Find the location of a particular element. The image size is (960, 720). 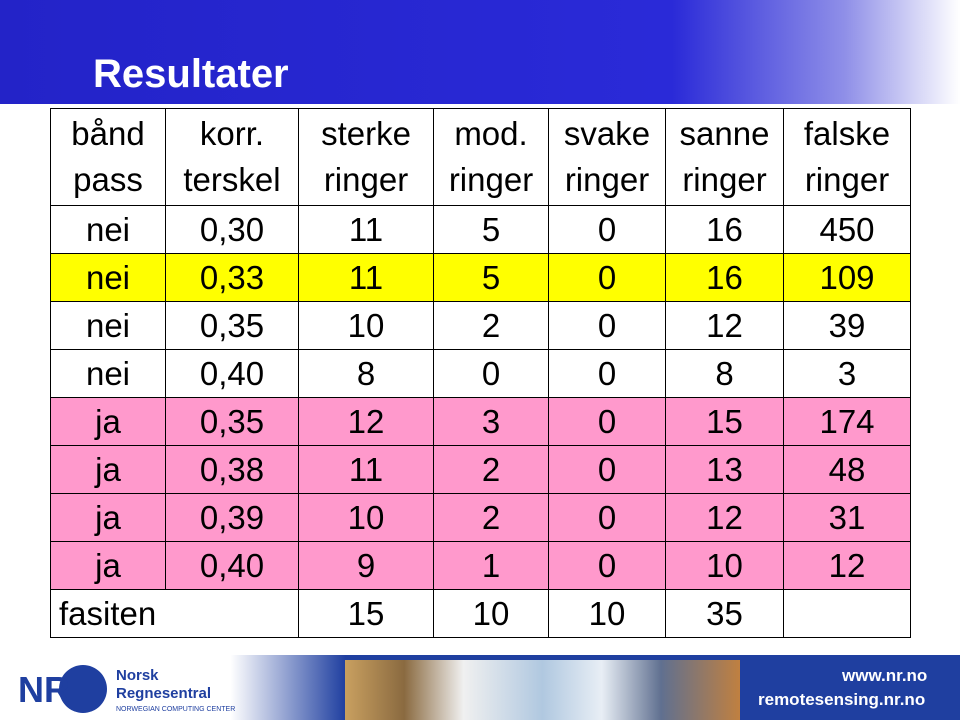

header-cell: bånd pass is located at coordinates (108, 157).